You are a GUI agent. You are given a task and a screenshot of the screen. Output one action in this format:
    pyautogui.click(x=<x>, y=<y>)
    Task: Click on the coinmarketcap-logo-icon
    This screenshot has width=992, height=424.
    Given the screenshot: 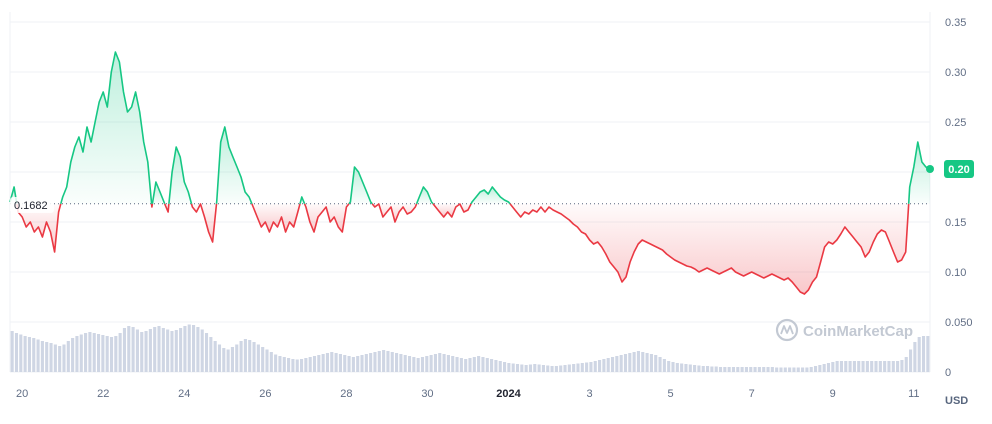 What is the action you would take?
    pyautogui.click(x=787, y=330)
    